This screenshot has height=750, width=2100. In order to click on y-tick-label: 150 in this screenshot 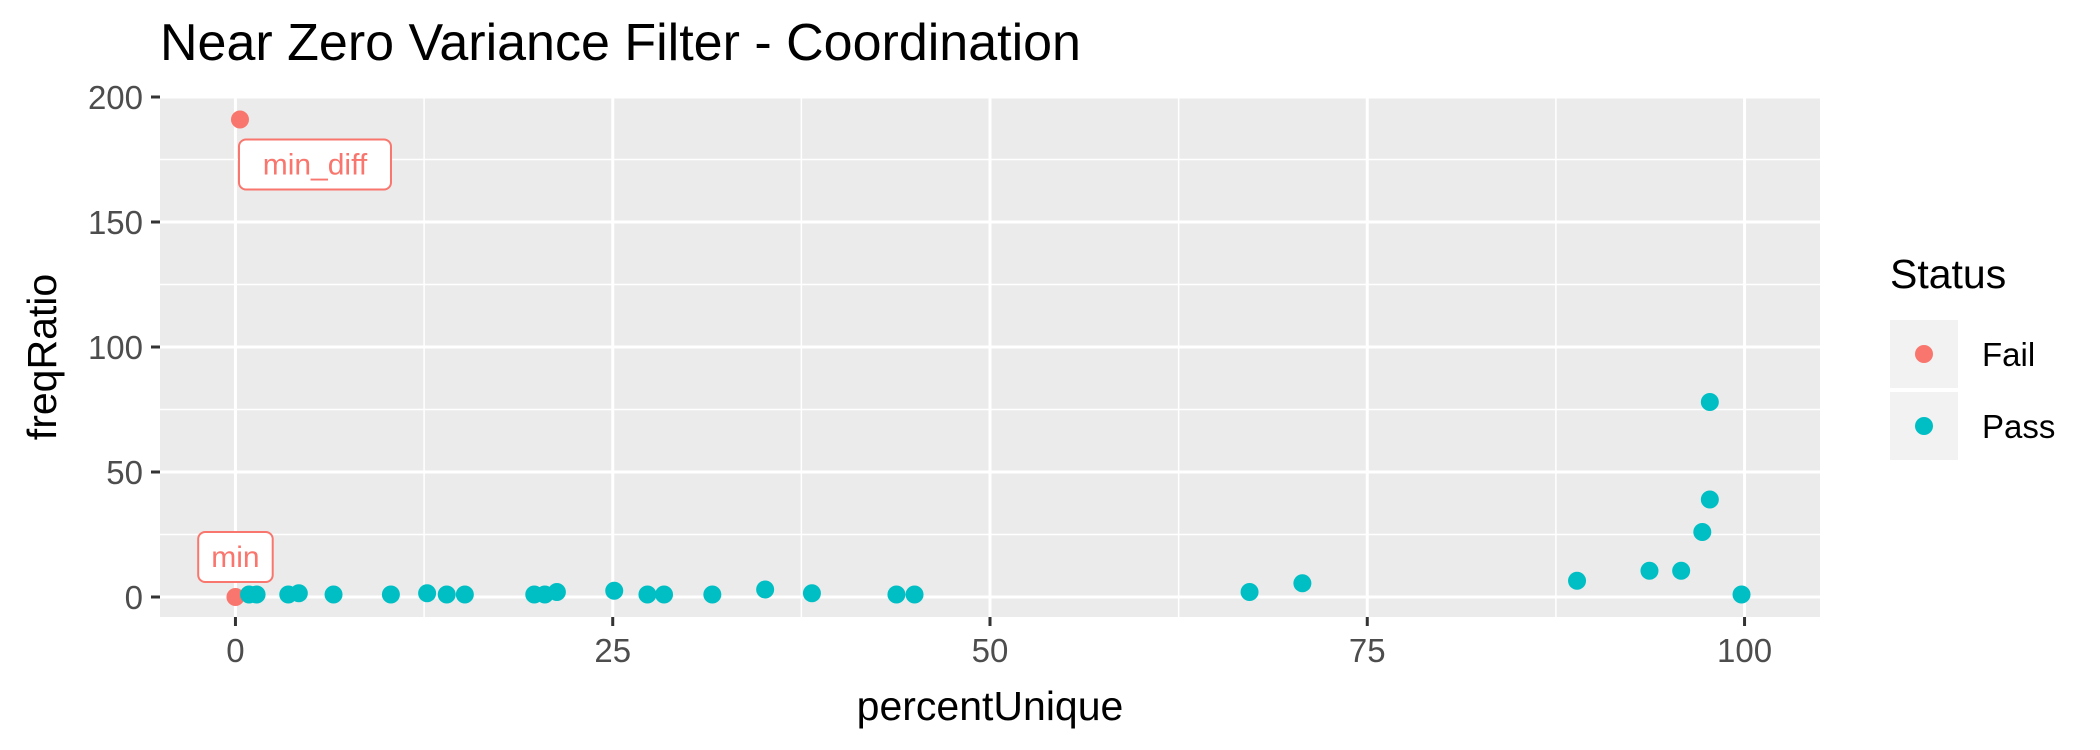, I will do `click(115, 222)`.